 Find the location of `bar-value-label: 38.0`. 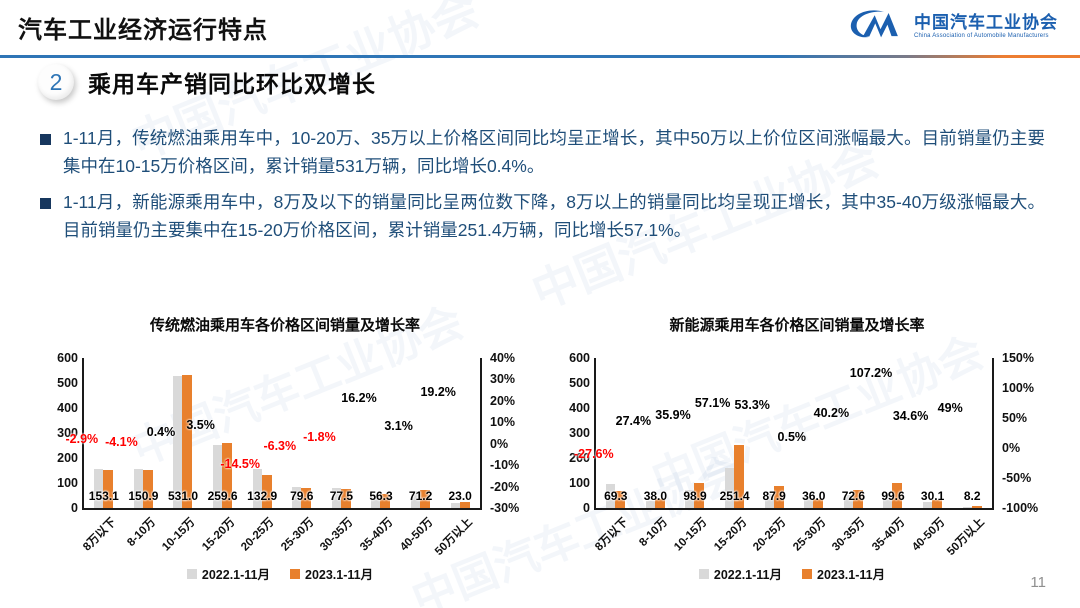

bar-value-label: 38.0 is located at coordinates (655, 496).